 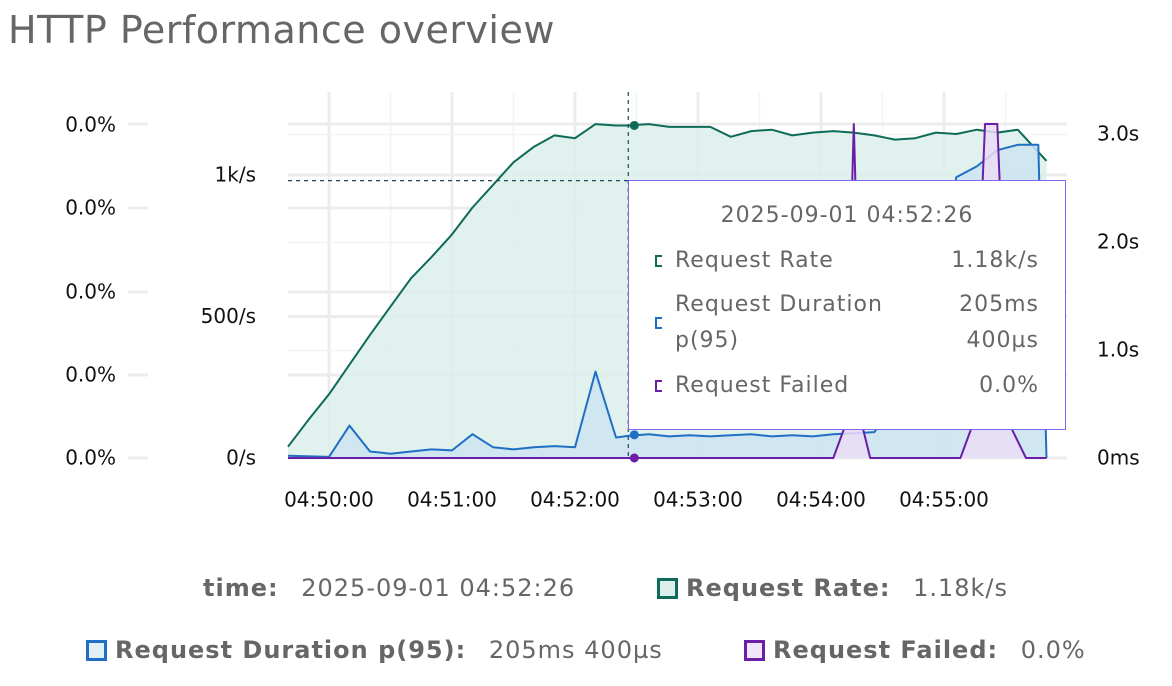 I want to click on tooltip-row-request-duration: Request Duration p(95) 205ms 400µs, so click(x=847, y=323).